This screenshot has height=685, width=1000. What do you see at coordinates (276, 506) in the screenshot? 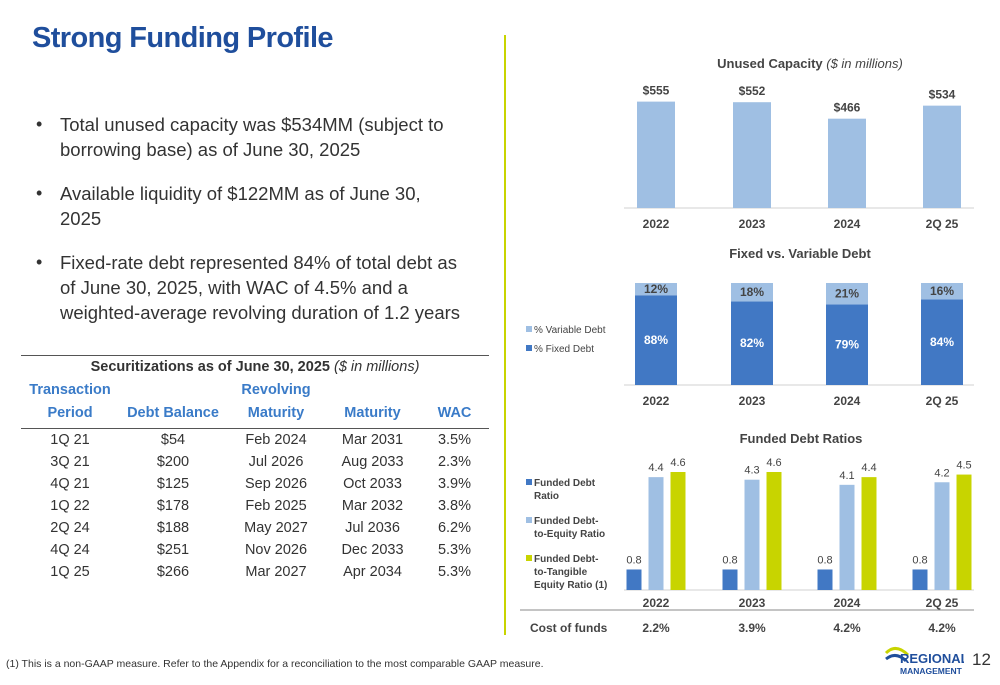
I see `cell-revolving-maturity: Feb 2025` at bounding box center [276, 506].